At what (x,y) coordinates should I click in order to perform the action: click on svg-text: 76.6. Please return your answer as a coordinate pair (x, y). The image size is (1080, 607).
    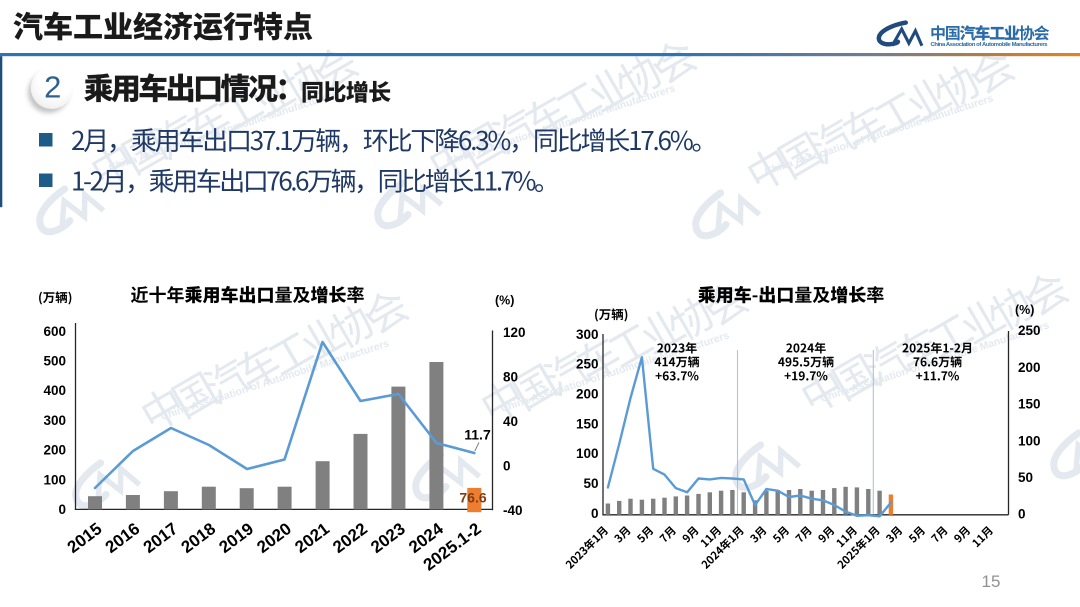
    Looking at the image, I should click on (472, 498).